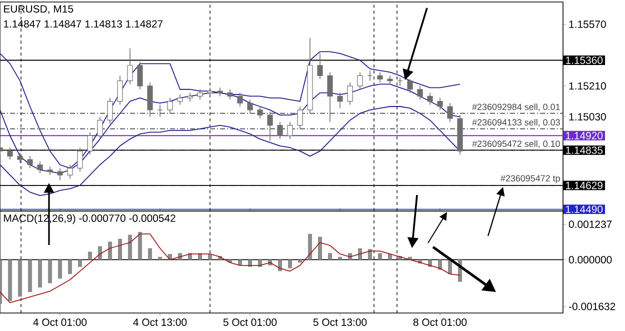 The height and width of the screenshot is (331, 625). What do you see at coordinates (60, 322) in the screenshot?
I see `x-tick-label: 4 Oct 01:00` at bounding box center [60, 322].